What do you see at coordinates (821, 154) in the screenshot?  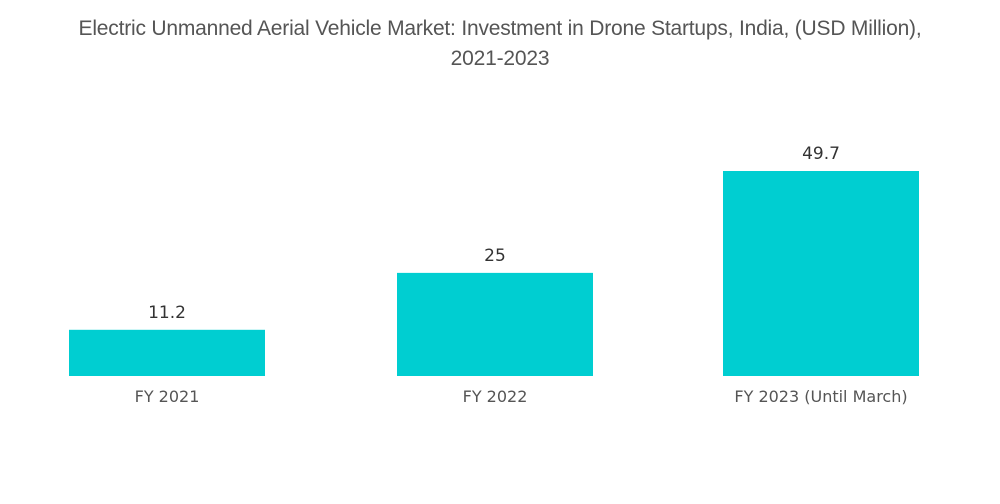 I see `data-label-3: 49.7` at bounding box center [821, 154].